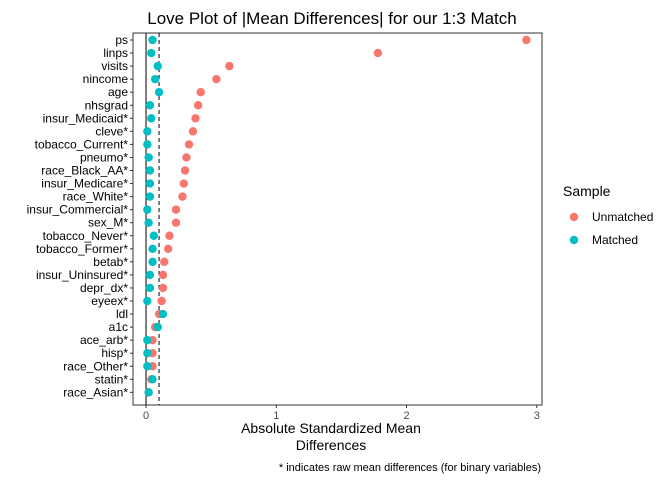 This screenshot has width=672, height=480. Describe the element at coordinates (84, 184) in the screenshot. I see `y-tick-label: insur_Medicare*` at that location.